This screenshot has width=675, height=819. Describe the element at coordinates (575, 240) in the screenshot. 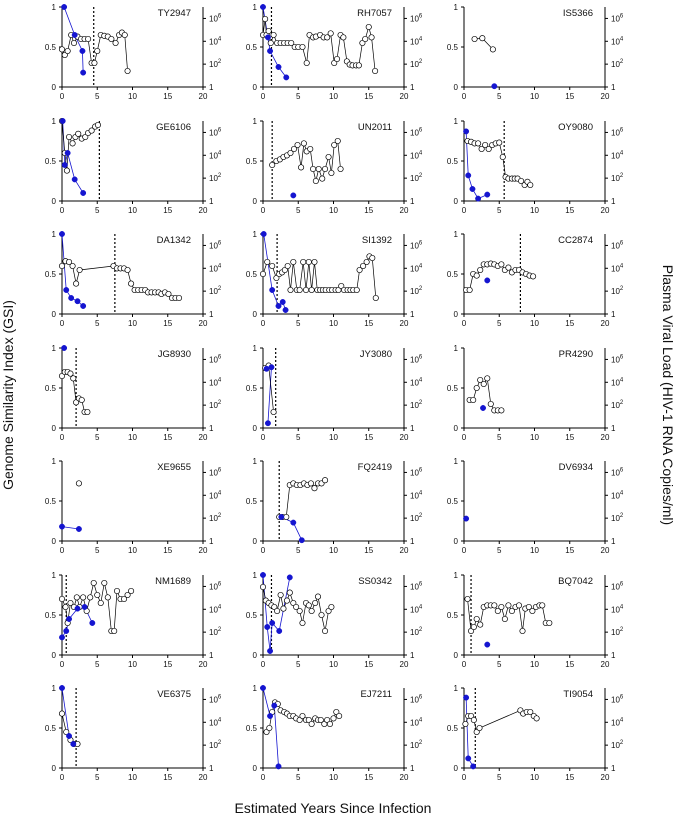

I see `panel-title: CC2874` at that location.